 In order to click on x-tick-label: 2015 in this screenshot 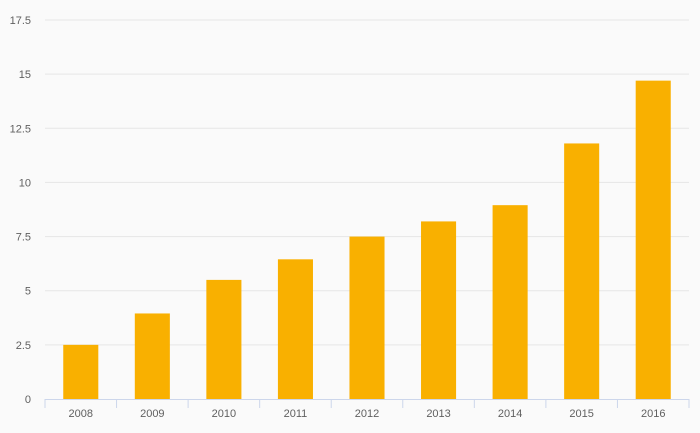, I will do `click(581, 414)`.